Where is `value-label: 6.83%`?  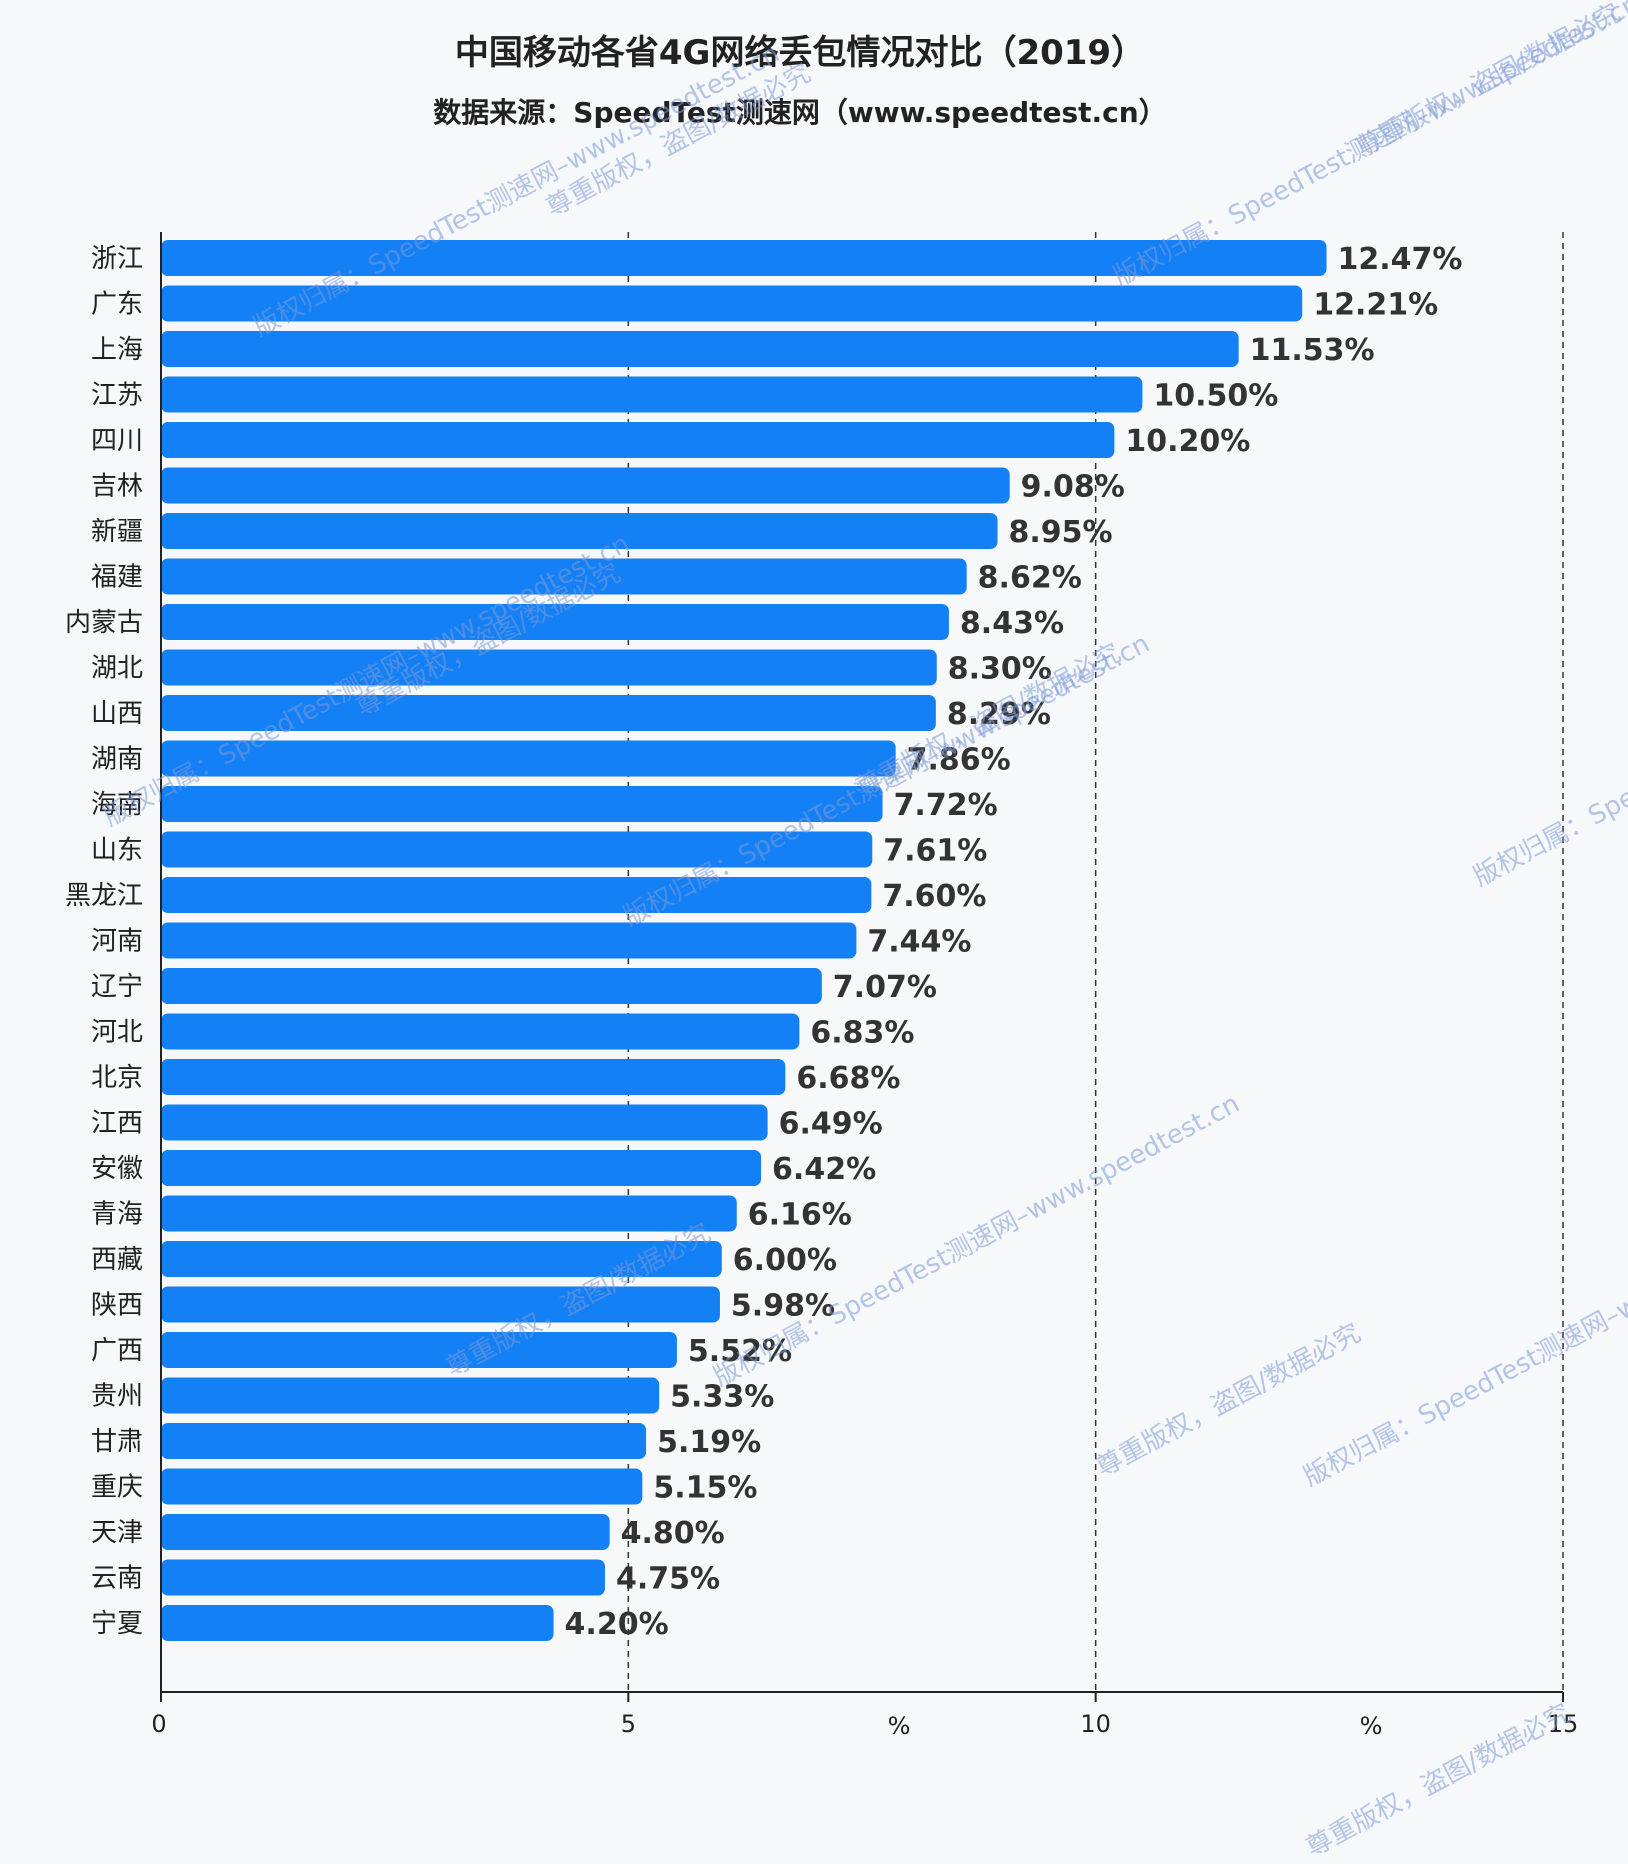
value-label: 6.83% is located at coordinates (862, 1033).